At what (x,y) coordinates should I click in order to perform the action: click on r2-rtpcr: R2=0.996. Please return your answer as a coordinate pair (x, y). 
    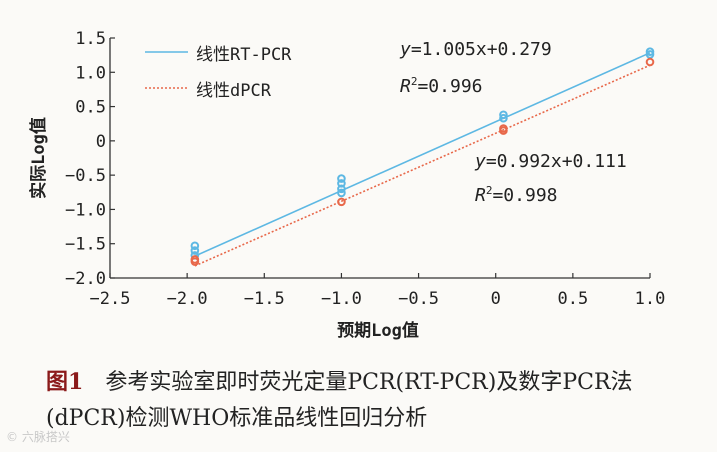
    Looking at the image, I should click on (441, 86).